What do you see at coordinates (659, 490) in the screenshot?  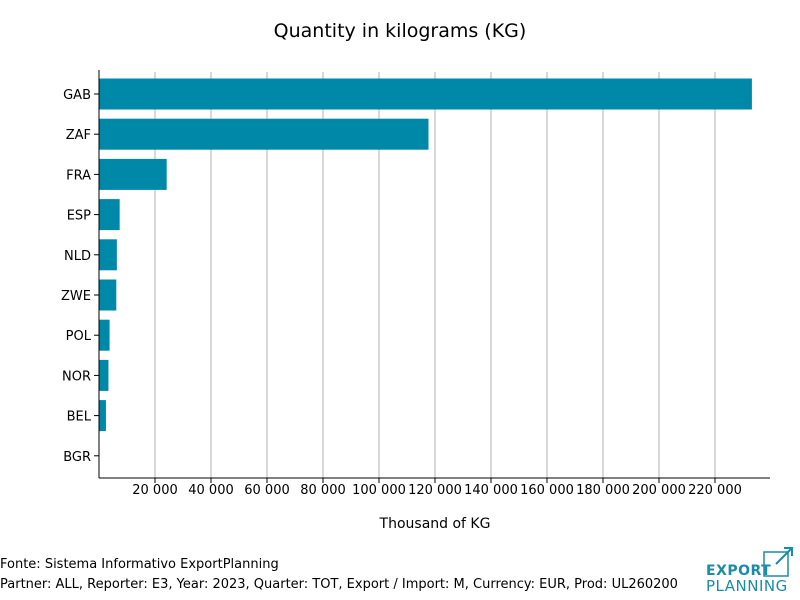 I see `x-tick-label: 200 000` at bounding box center [659, 490].